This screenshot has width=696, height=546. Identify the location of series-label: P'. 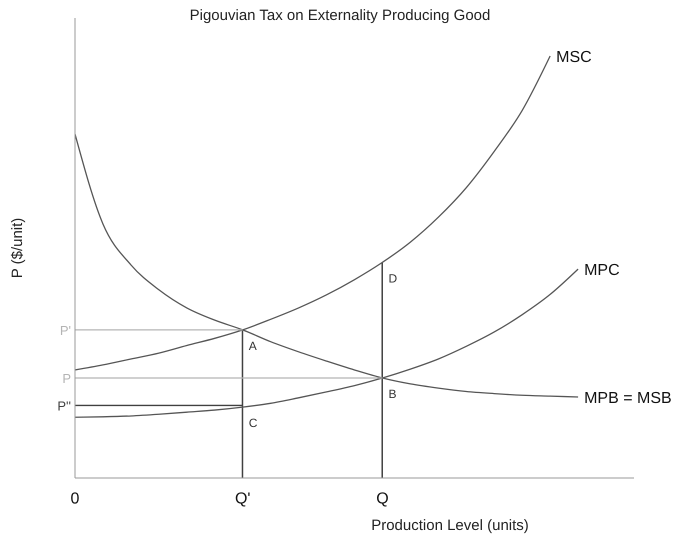
(65, 330).